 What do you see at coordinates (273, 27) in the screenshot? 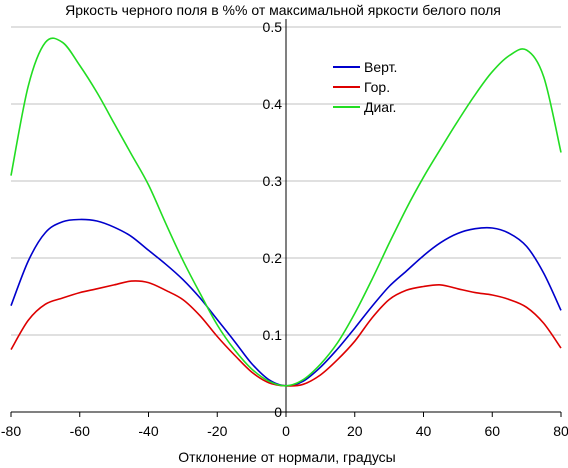
I see `y-tick-label: 0.5` at bounding box center [273, 27].